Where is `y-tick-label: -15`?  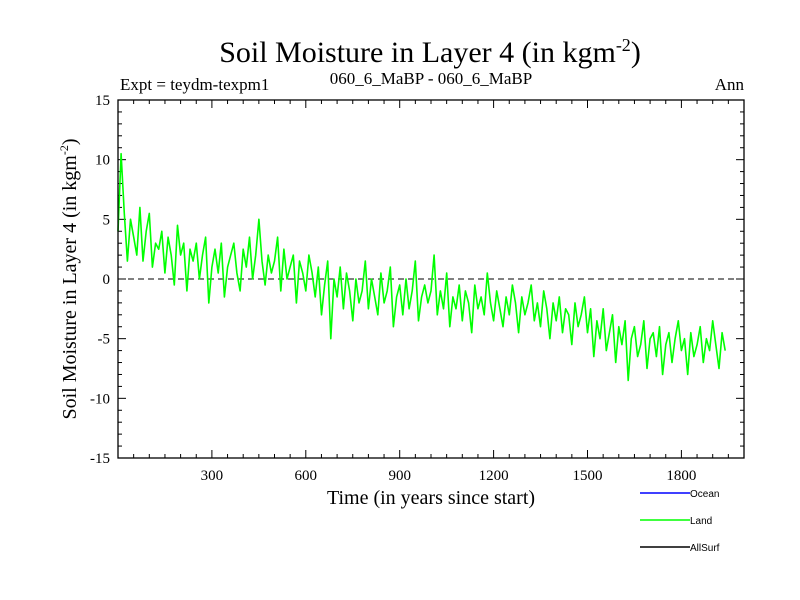
y-tick-label: -15 is located at coordinates (100, 459).